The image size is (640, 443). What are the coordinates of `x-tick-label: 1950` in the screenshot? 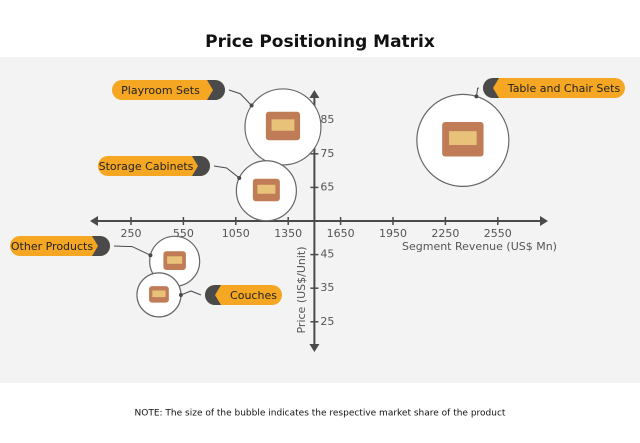 It's located at (393, 233).